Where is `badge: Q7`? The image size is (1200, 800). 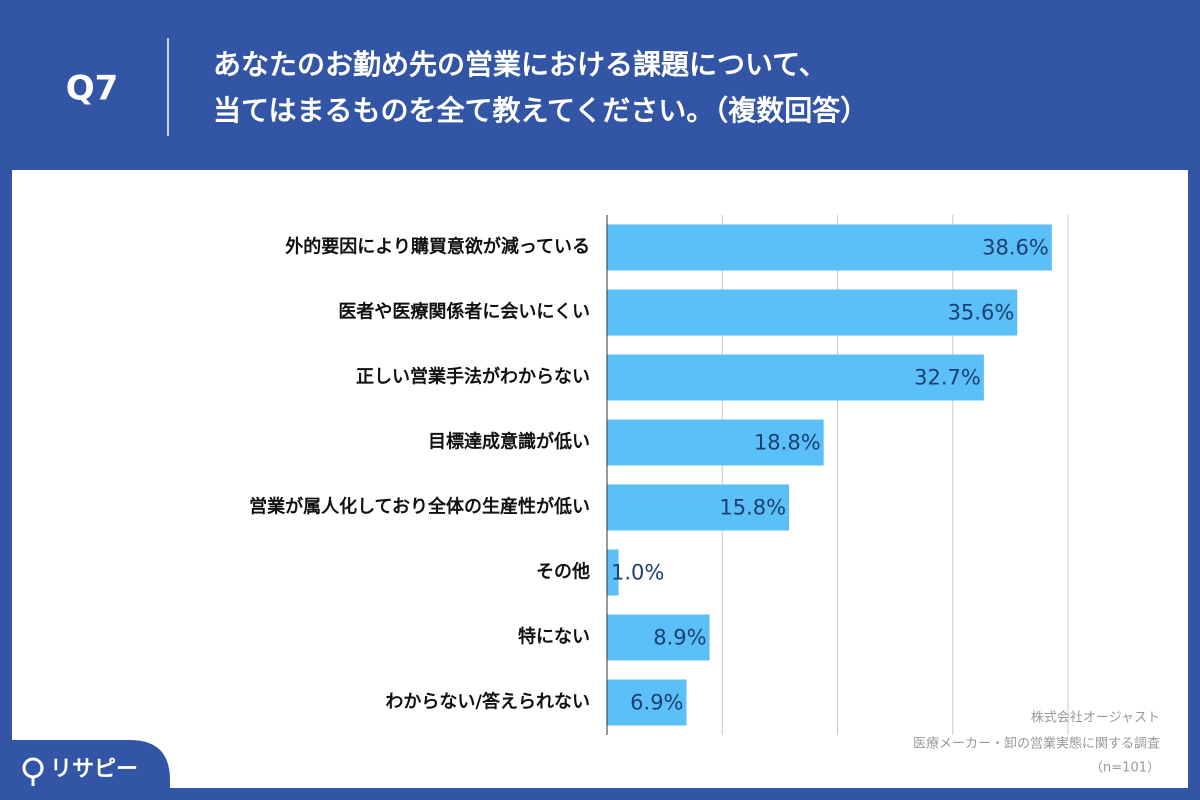 badge: Q7 is located at coordinates (92, 89).